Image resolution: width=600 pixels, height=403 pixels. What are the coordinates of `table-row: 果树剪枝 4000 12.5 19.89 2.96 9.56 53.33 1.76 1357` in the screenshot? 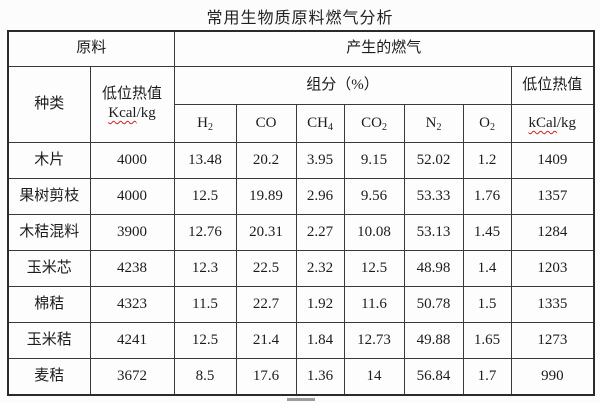 It's located at (301, 196).